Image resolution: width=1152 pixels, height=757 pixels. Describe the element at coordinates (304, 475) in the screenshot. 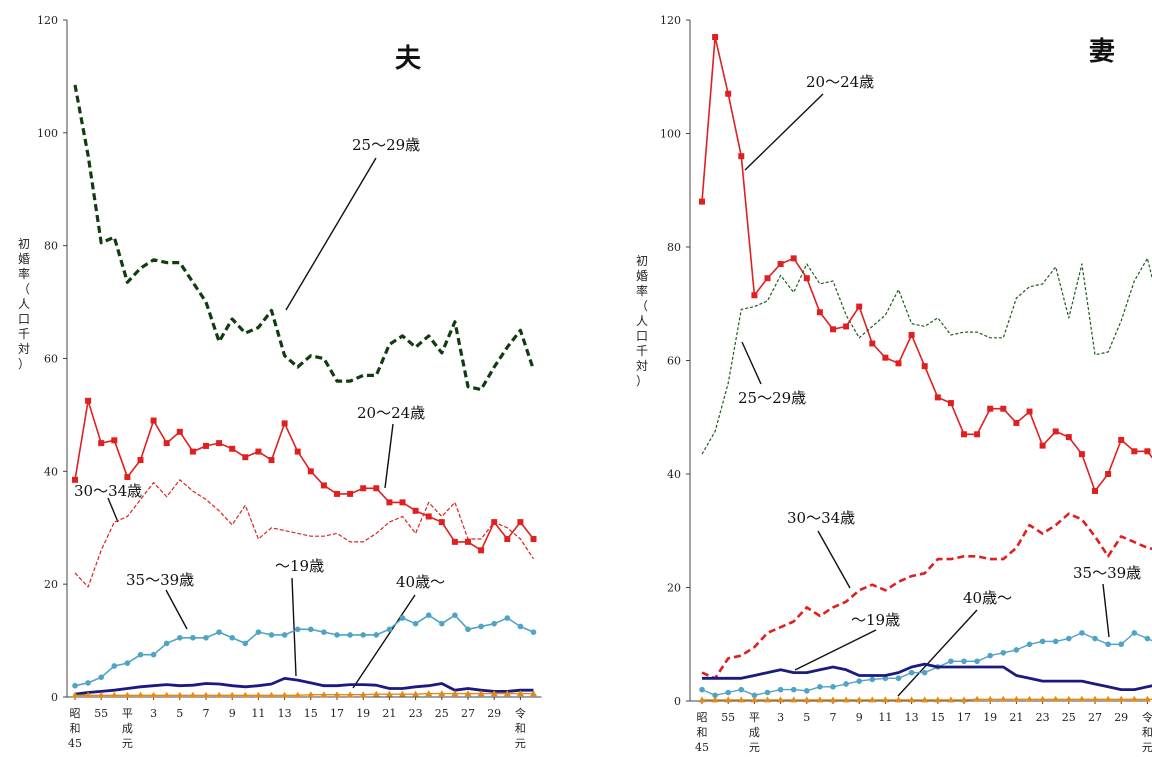

I see `husband-line-s2024` at that location.